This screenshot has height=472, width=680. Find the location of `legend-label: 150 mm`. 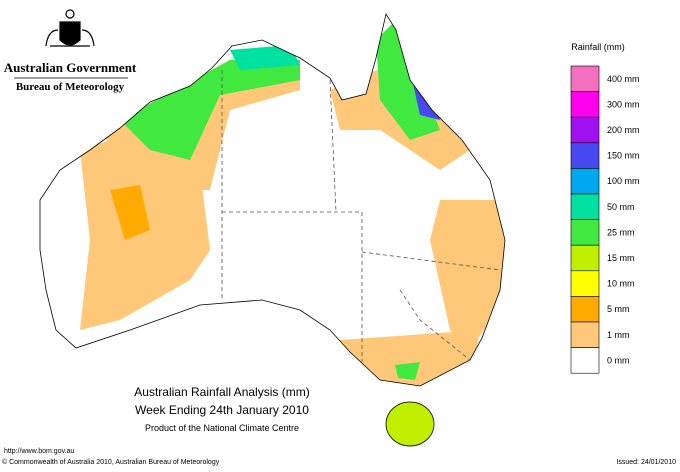

legend-label: 150 mm is located at coordinates (623, 156).